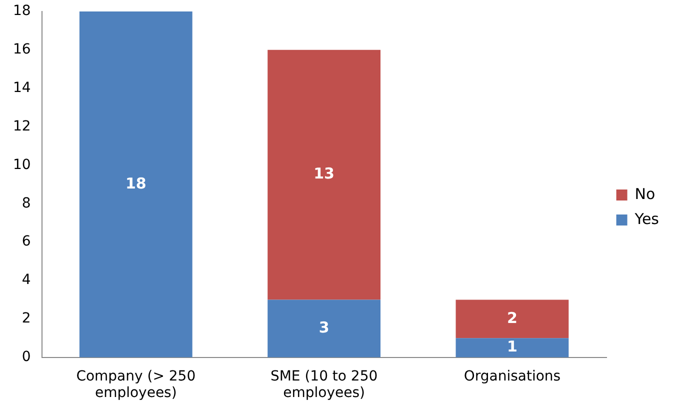 Image resolution: width=679 pixels, height=410 pixels. I want to click on data-label: 18, so click(135, 183).